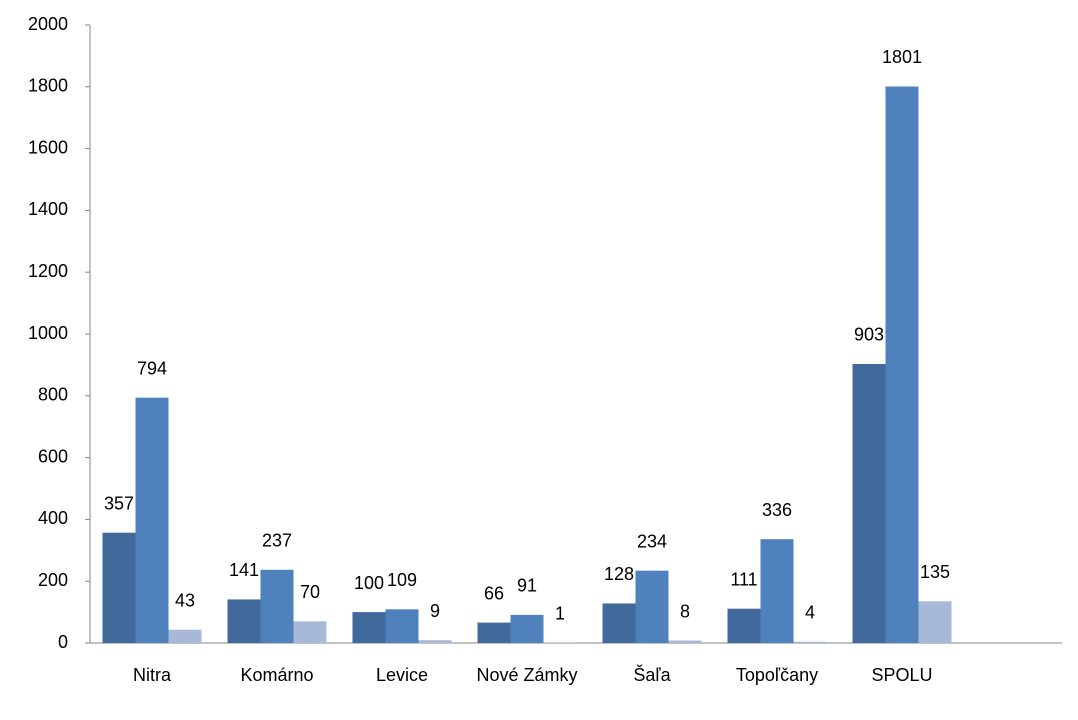 The height and width of the screenshot is (720, 1078). What do you see at coordinates (869, 335) in the screenshot?
I see `data-label: 903` at bounding box center [869, 335].